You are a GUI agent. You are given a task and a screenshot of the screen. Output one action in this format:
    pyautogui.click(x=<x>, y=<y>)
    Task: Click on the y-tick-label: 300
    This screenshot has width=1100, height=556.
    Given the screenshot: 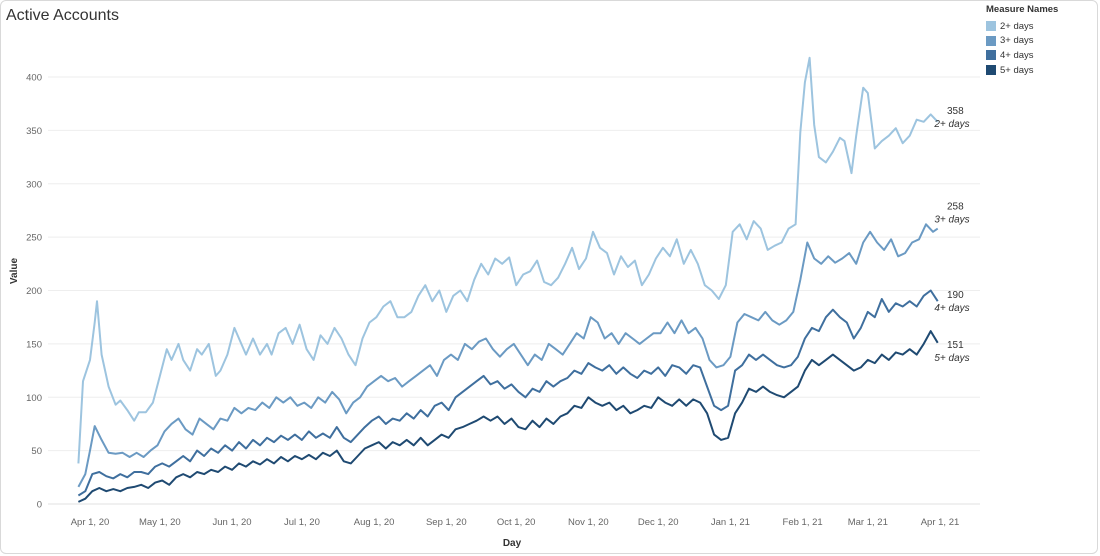 What is the action you would take?
    pyautogui.click(x=34, y=184)
    